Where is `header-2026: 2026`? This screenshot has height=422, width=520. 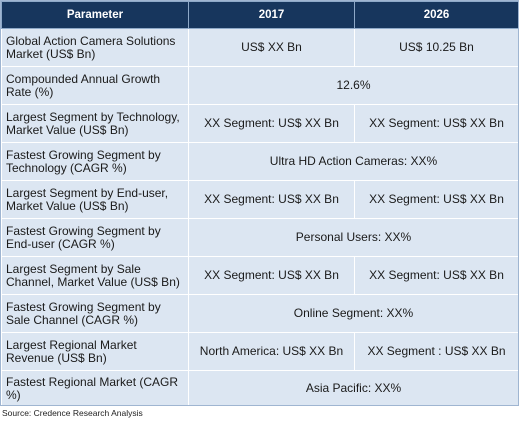
header-2026: 2026 is located at coordinates (436, 15).